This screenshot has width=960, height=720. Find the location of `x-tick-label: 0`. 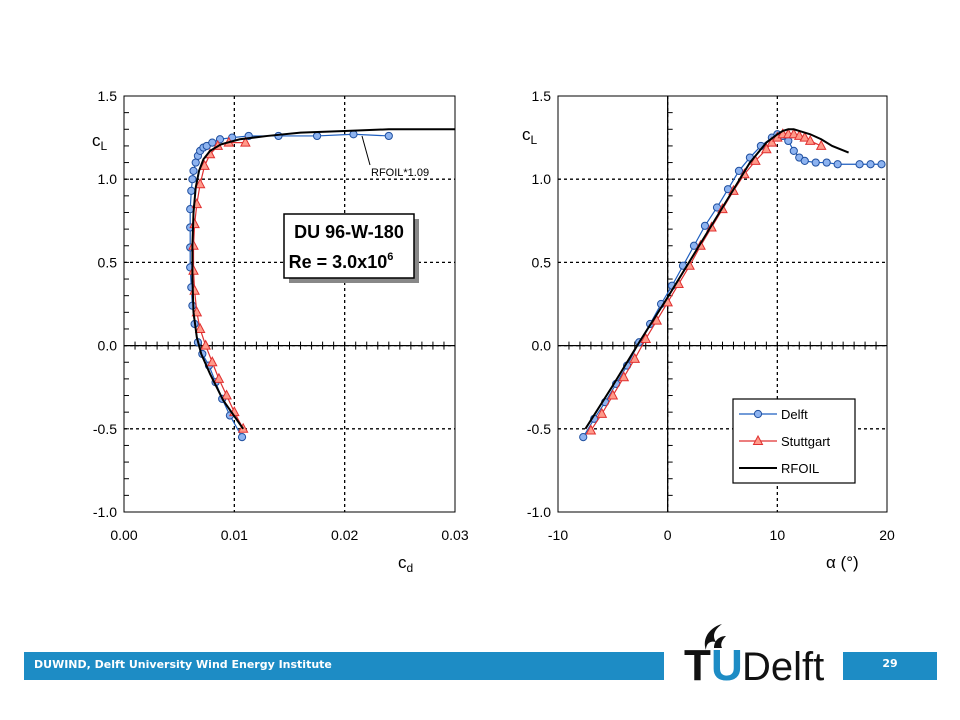

x-tick-label: 0 is located at coordinates (668, 535).